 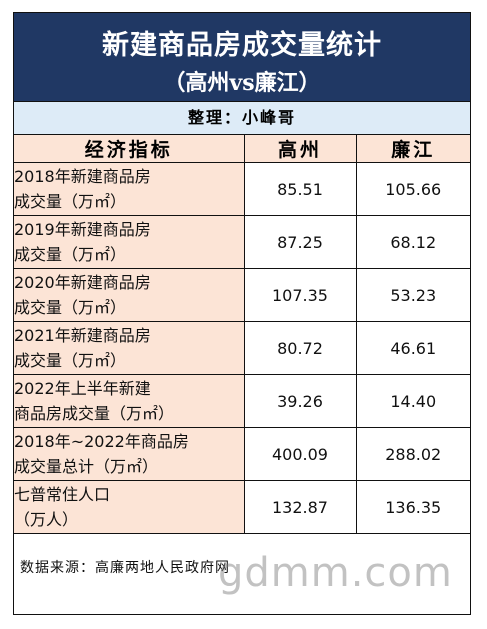 What do you see at coordinates (242, 118) in the screenshot?
I see `author-credit: 整理：小峰哥` at bounding box center [242, 118].